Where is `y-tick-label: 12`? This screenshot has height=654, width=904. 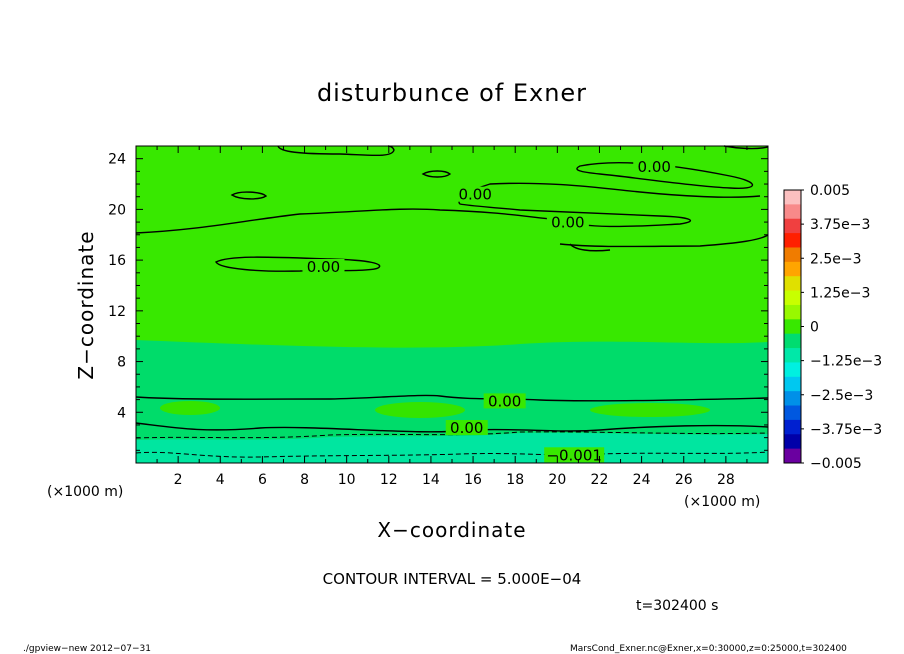 y-tick-label: 12 is located at coordinates (117, 312).